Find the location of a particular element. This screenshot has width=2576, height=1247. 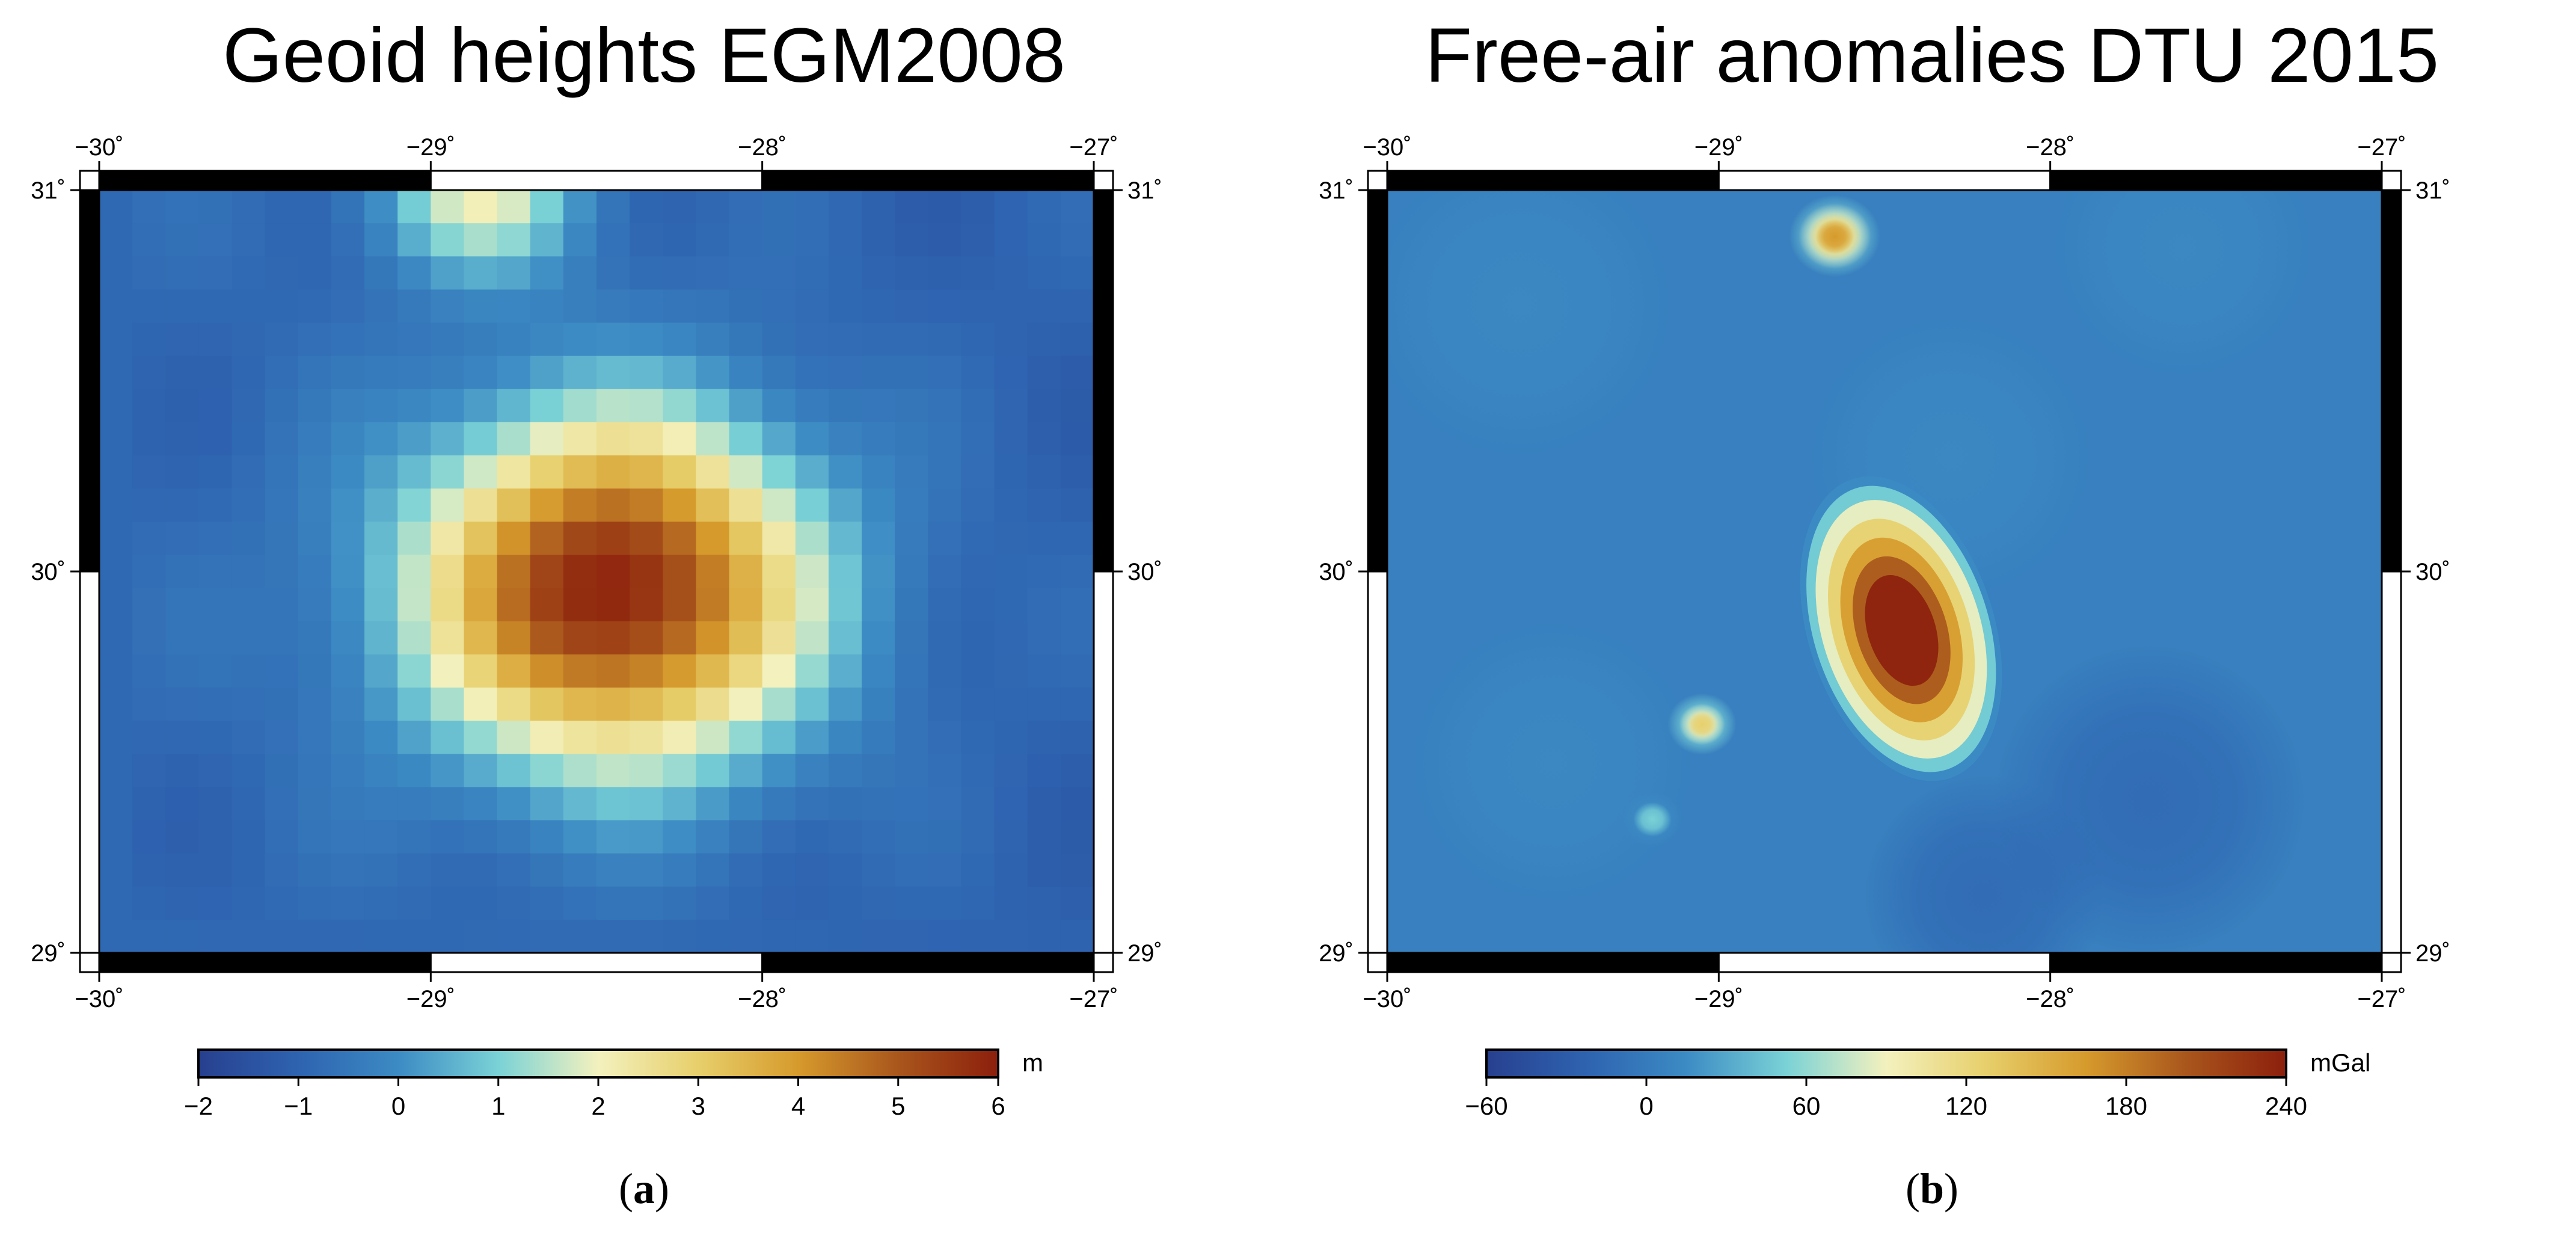

lon-tick-label-top: −28˚ is located at coordinates (2050, 147).